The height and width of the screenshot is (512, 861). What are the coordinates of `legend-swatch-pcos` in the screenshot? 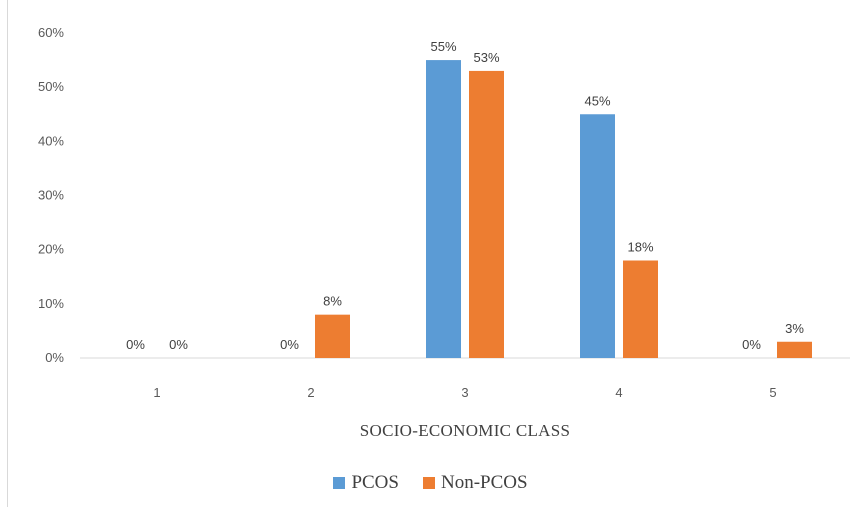 It's located at (339, 483).